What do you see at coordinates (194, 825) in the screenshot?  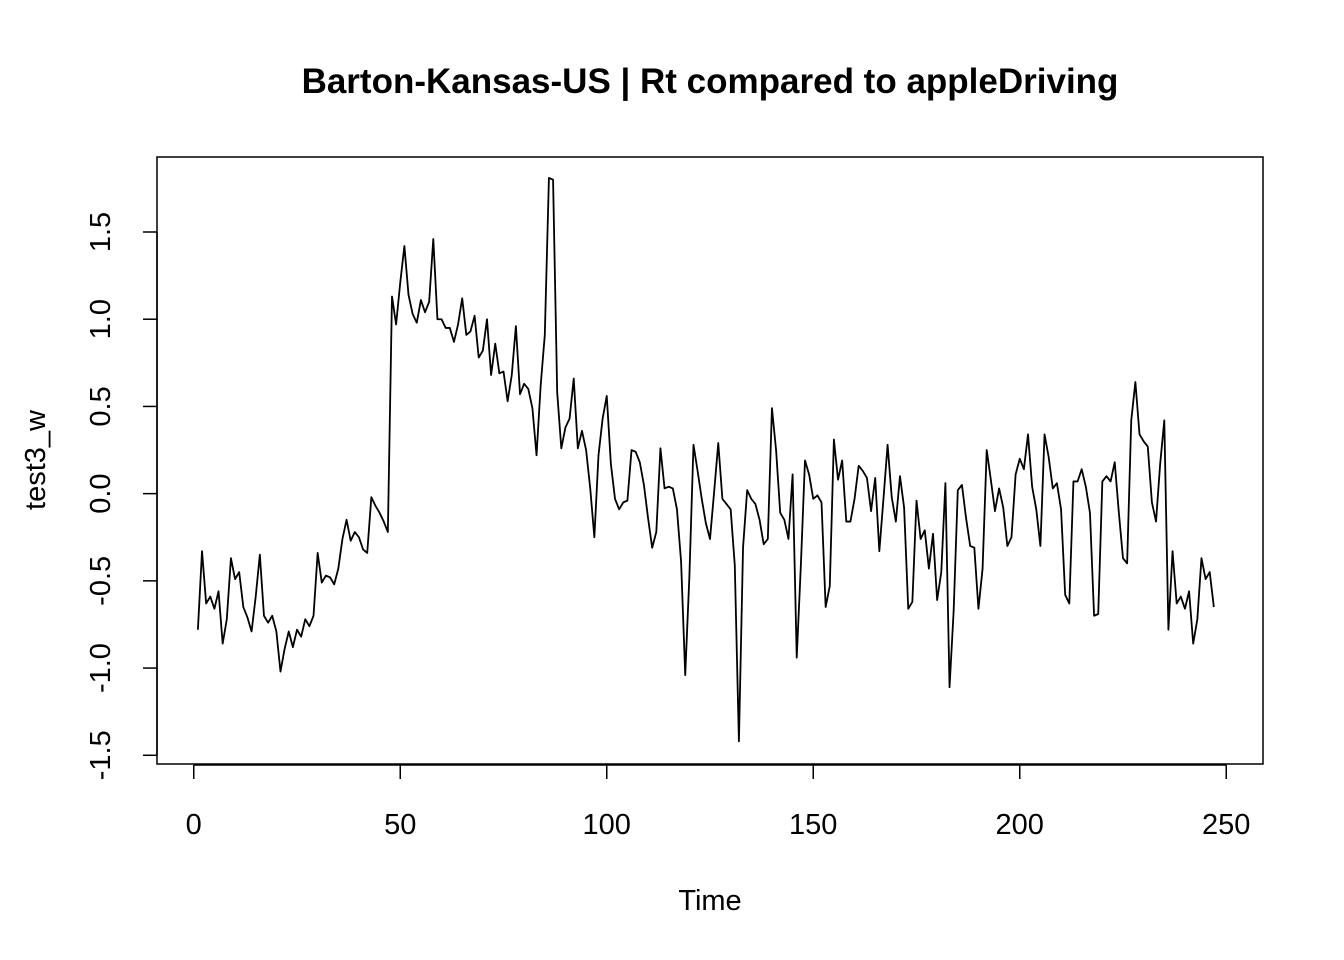 I see `x-tick-label: 0` at bounding box center [194, 825].